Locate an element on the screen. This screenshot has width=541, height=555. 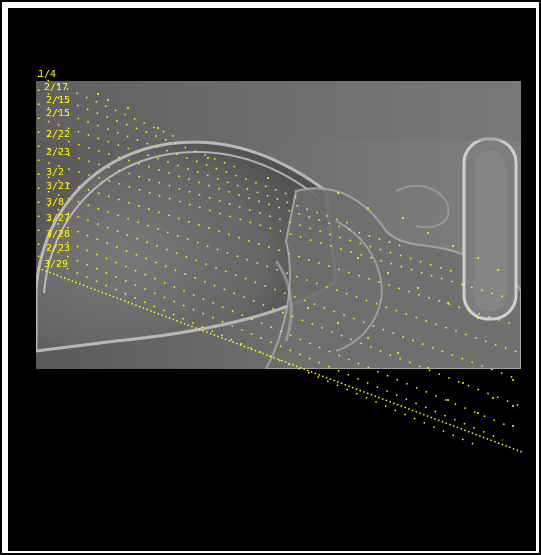
slice-label: 1/4 is located at coordinates (47, 74).